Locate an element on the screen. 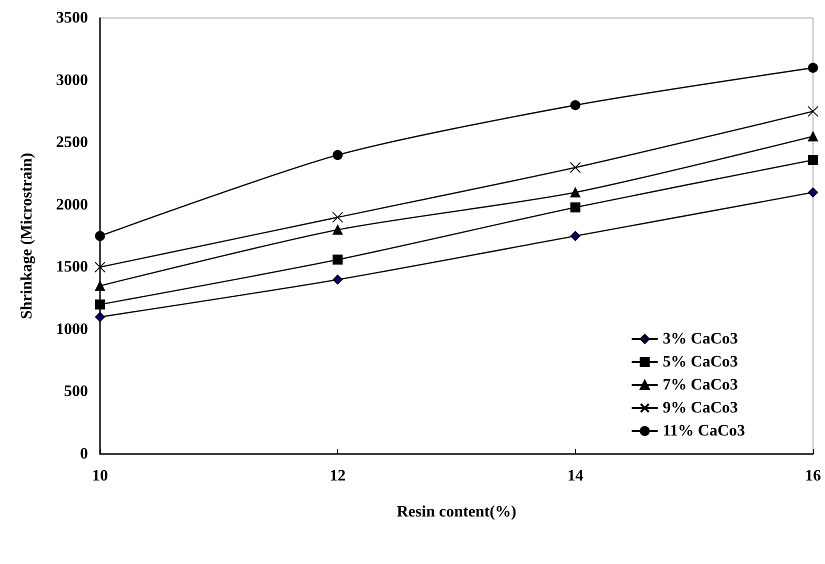  x-tick-label: 16 is located at coordinates (813, 476).